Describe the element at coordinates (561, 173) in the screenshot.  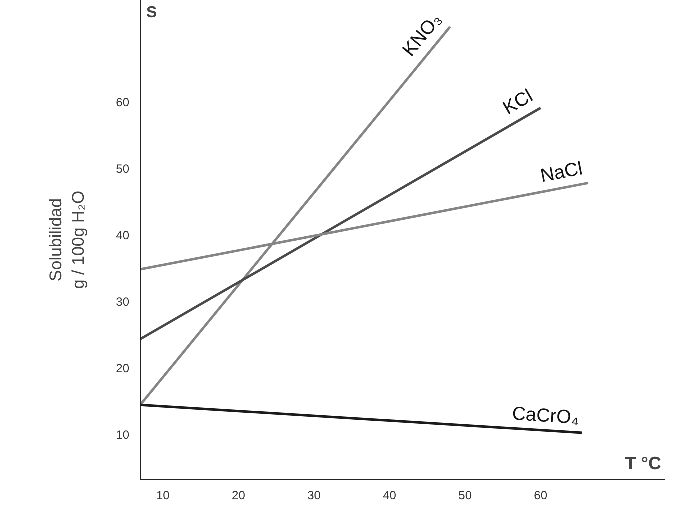
I see `text: NaCl` at that location.